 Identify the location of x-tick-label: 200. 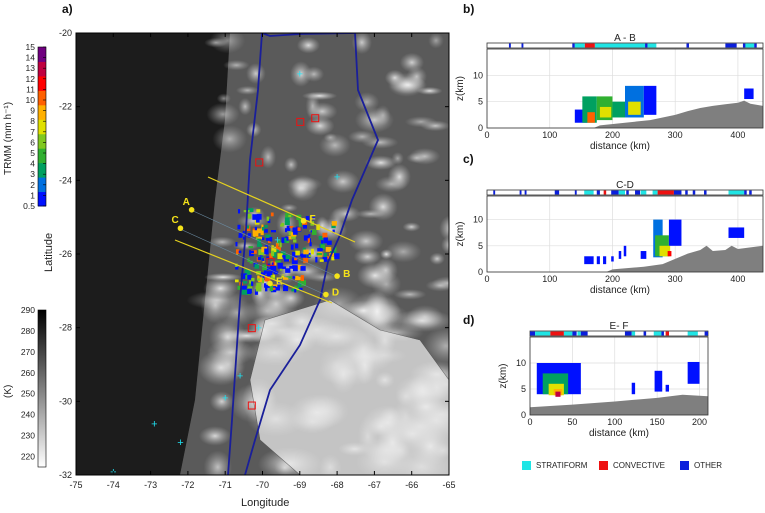
(699, 422).